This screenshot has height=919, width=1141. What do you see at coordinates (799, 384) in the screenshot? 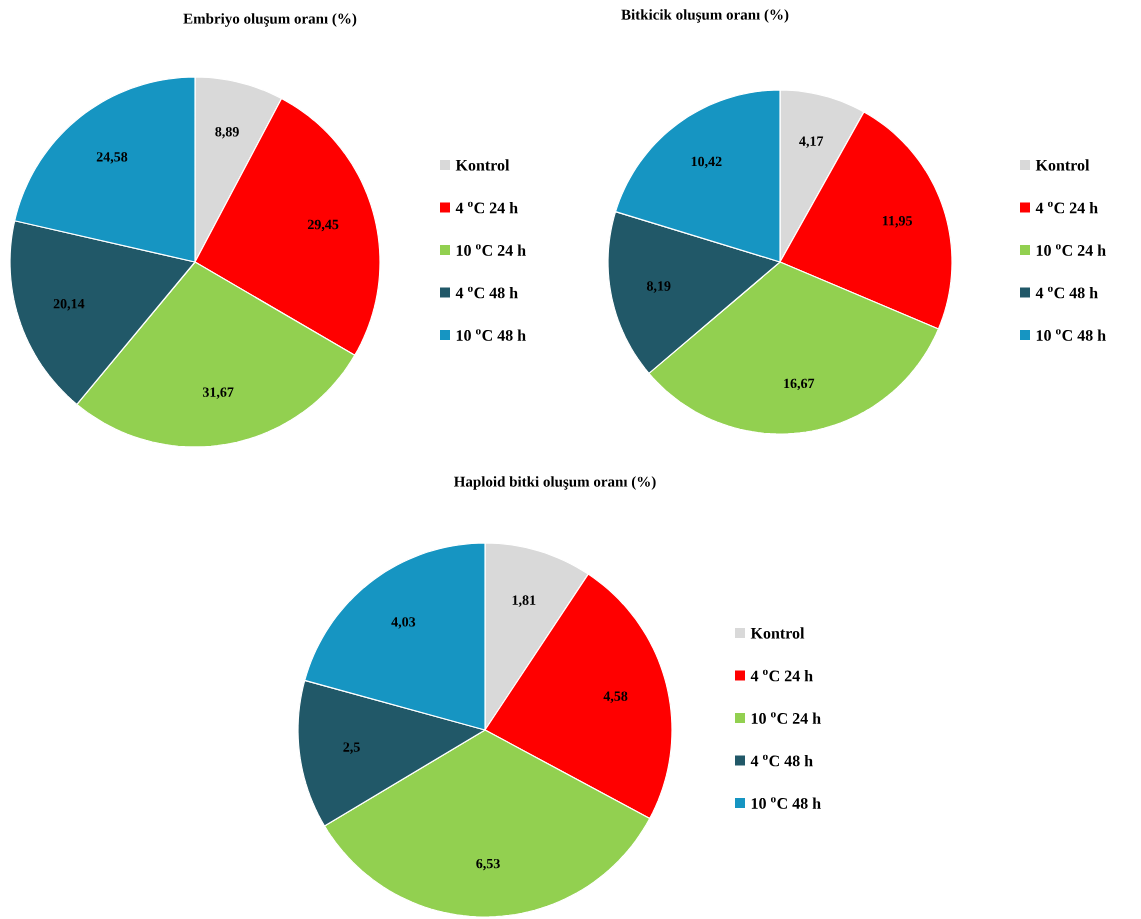
I see `data-label: 16,67` at bounding box center [799, 384].